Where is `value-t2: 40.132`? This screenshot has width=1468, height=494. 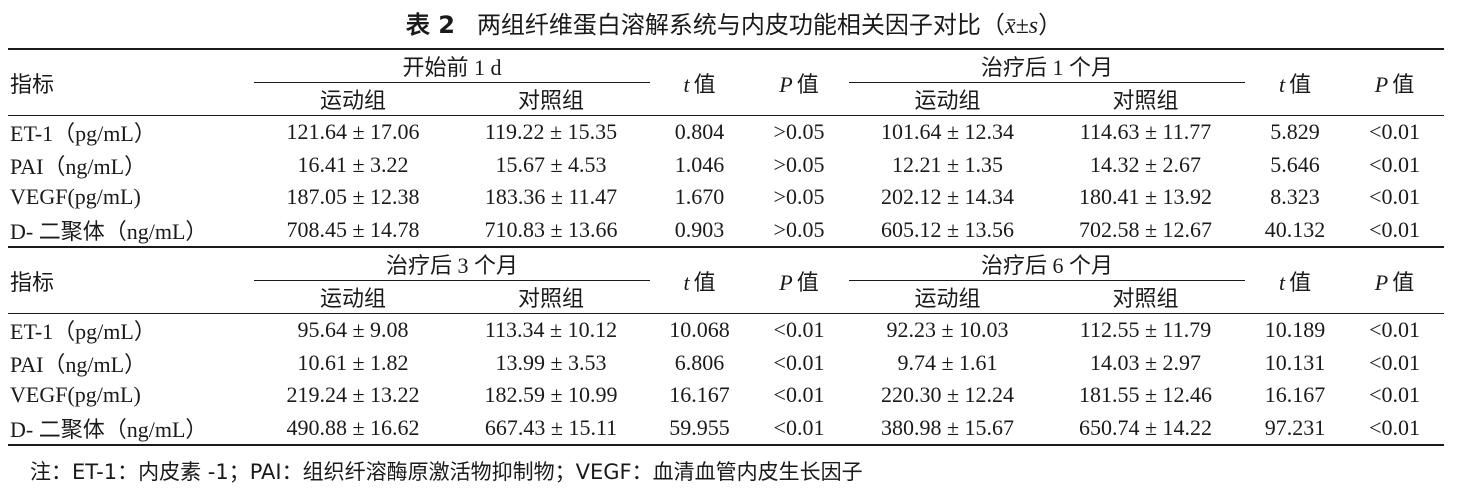 value-t2: 40.132 is located at coordinates (1295, 230).